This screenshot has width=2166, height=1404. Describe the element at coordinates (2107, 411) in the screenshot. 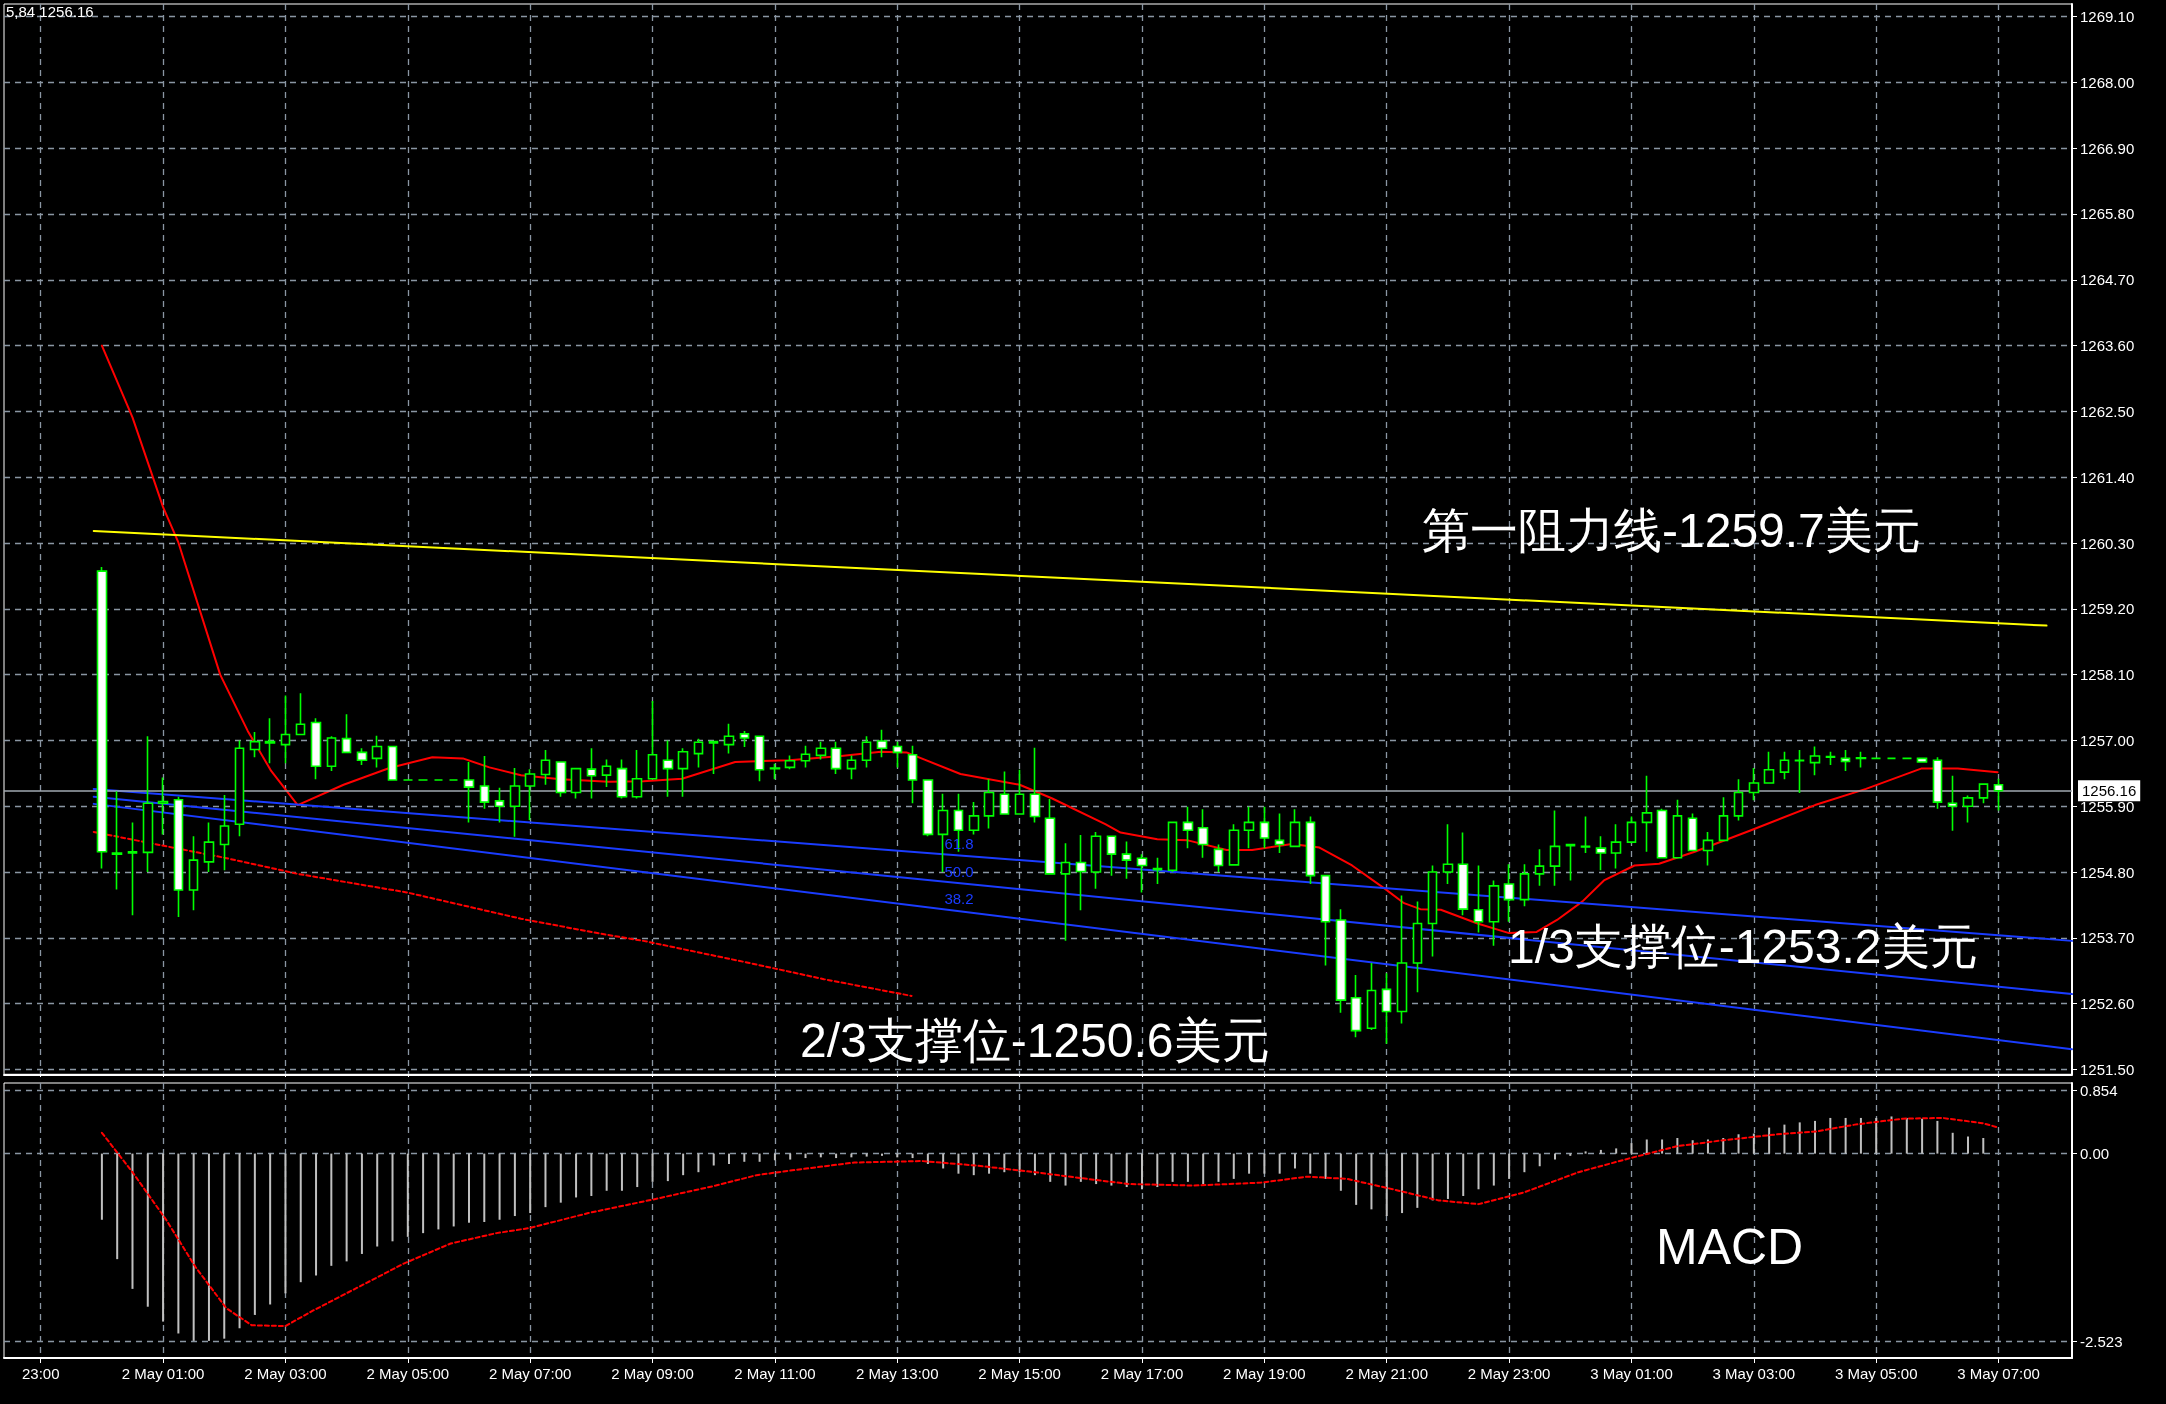

I see `y-tick-label: 1262.50` at that location.